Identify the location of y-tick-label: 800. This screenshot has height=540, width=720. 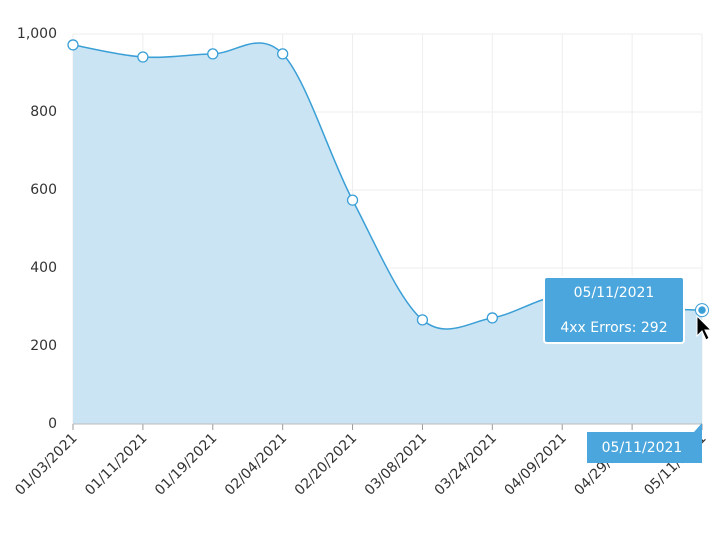
(43, 112).